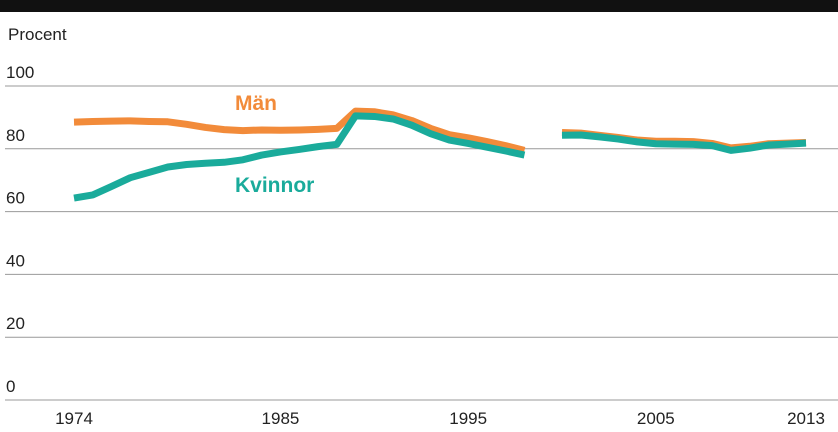 The image size is (838, 432). I want to click on x-tick-label: 1974, so click(74, 418).